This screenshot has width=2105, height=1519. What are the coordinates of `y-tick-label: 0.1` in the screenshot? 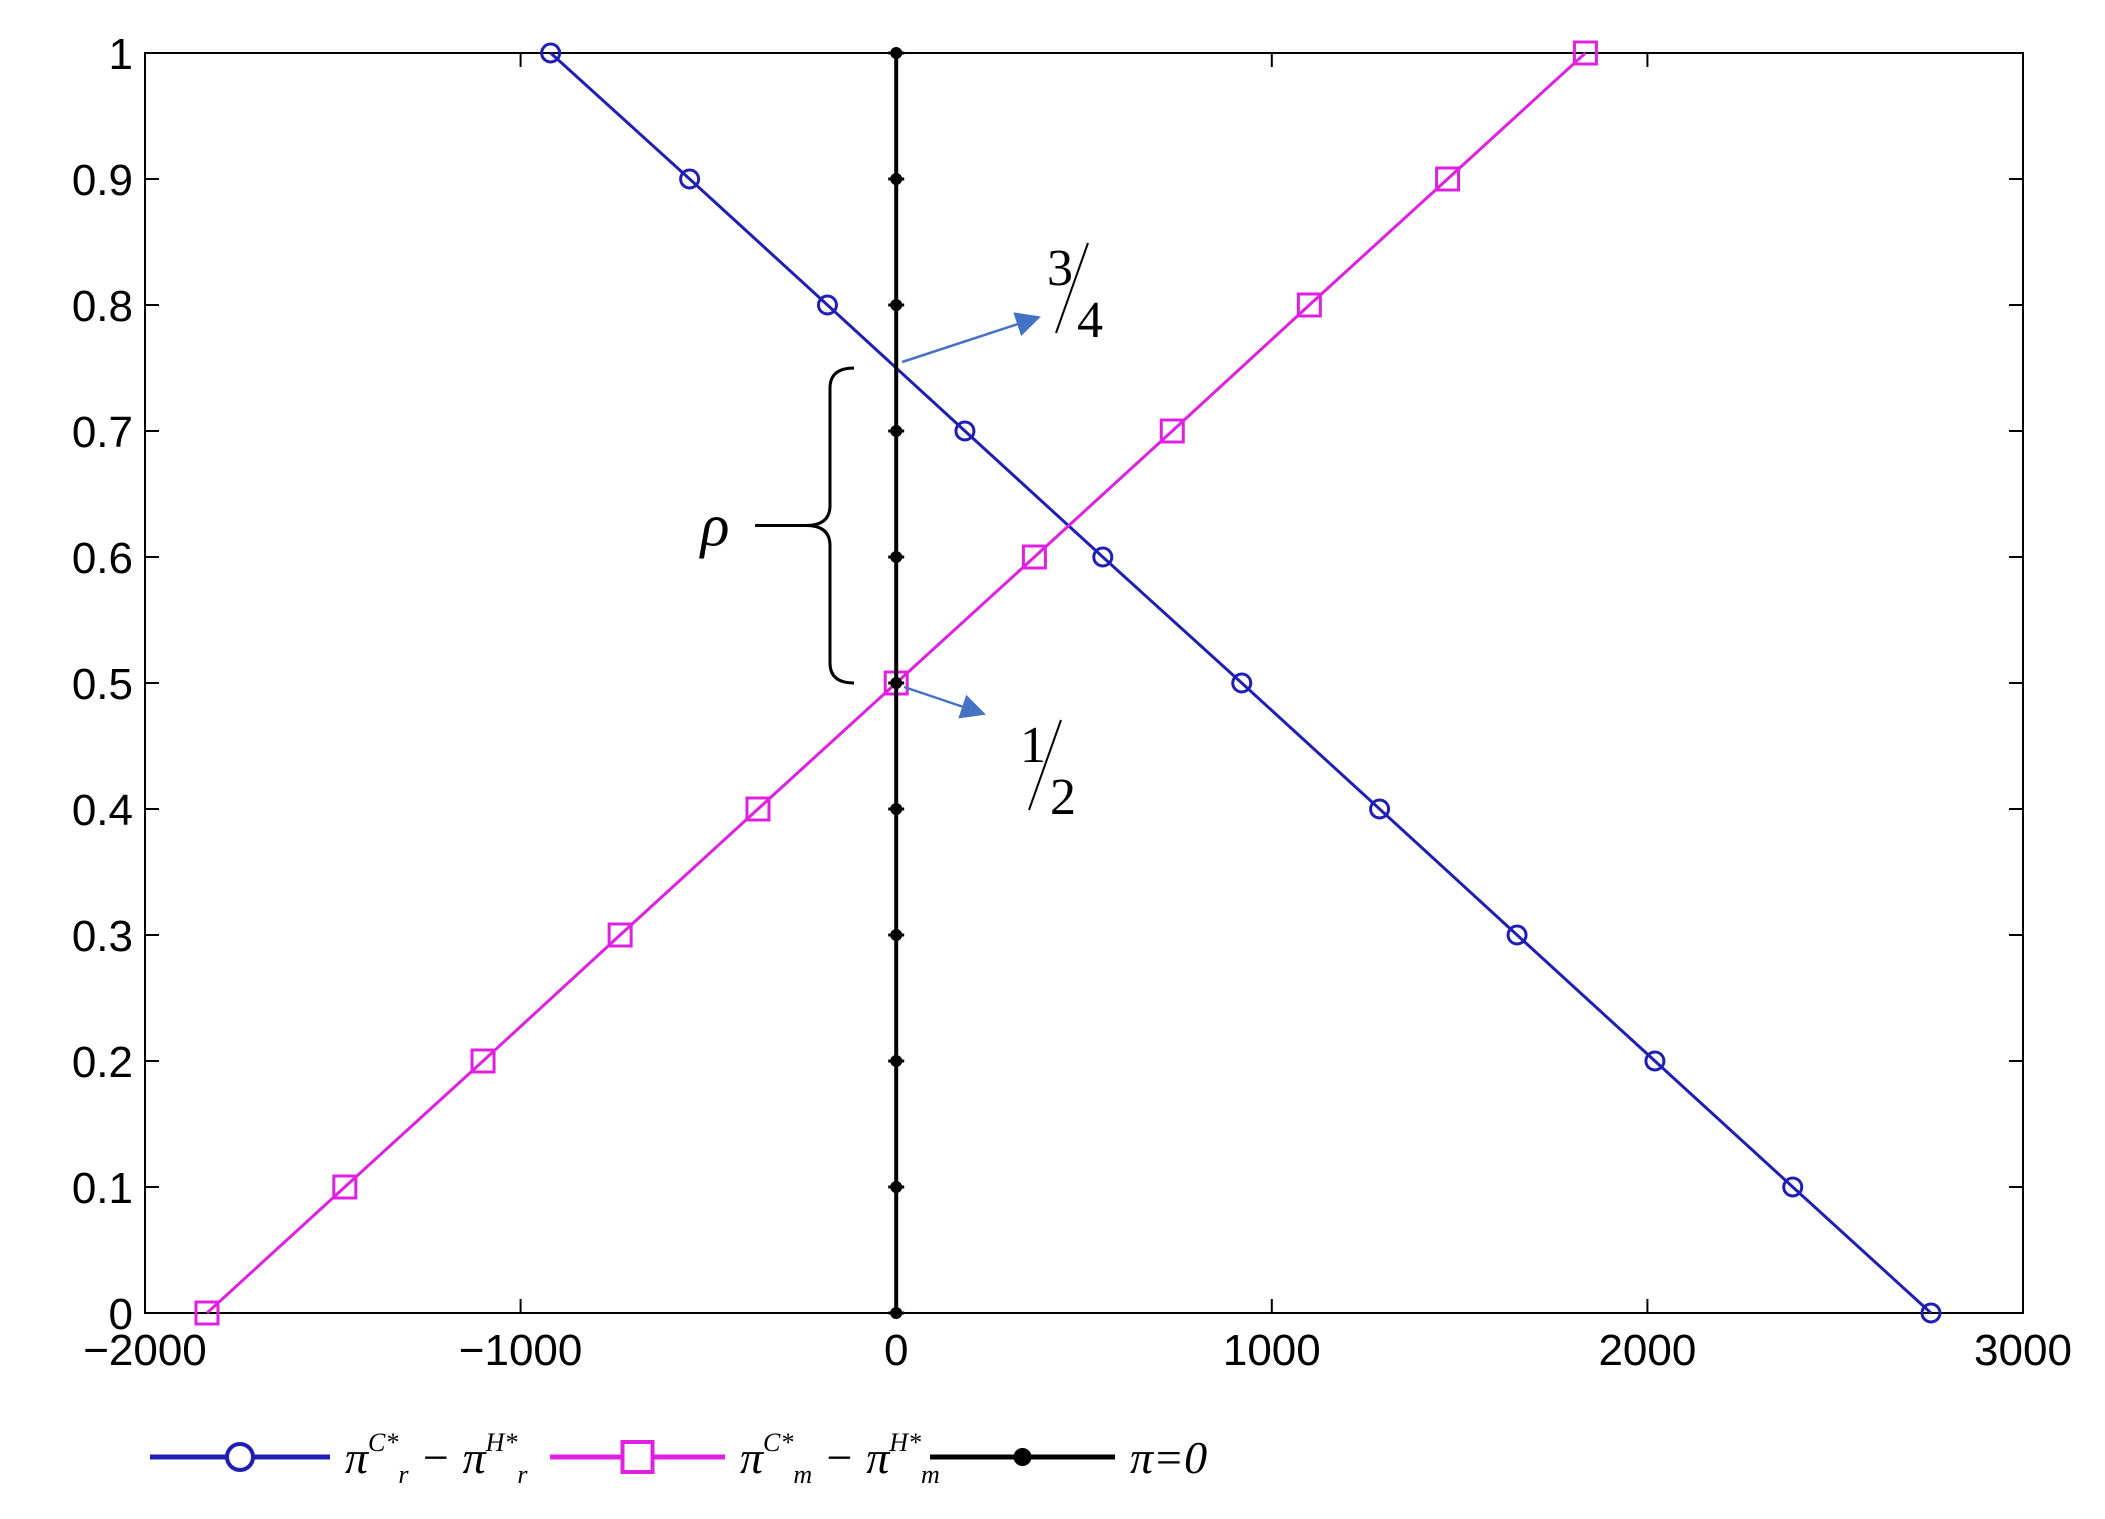 It's located at (102, 1188).